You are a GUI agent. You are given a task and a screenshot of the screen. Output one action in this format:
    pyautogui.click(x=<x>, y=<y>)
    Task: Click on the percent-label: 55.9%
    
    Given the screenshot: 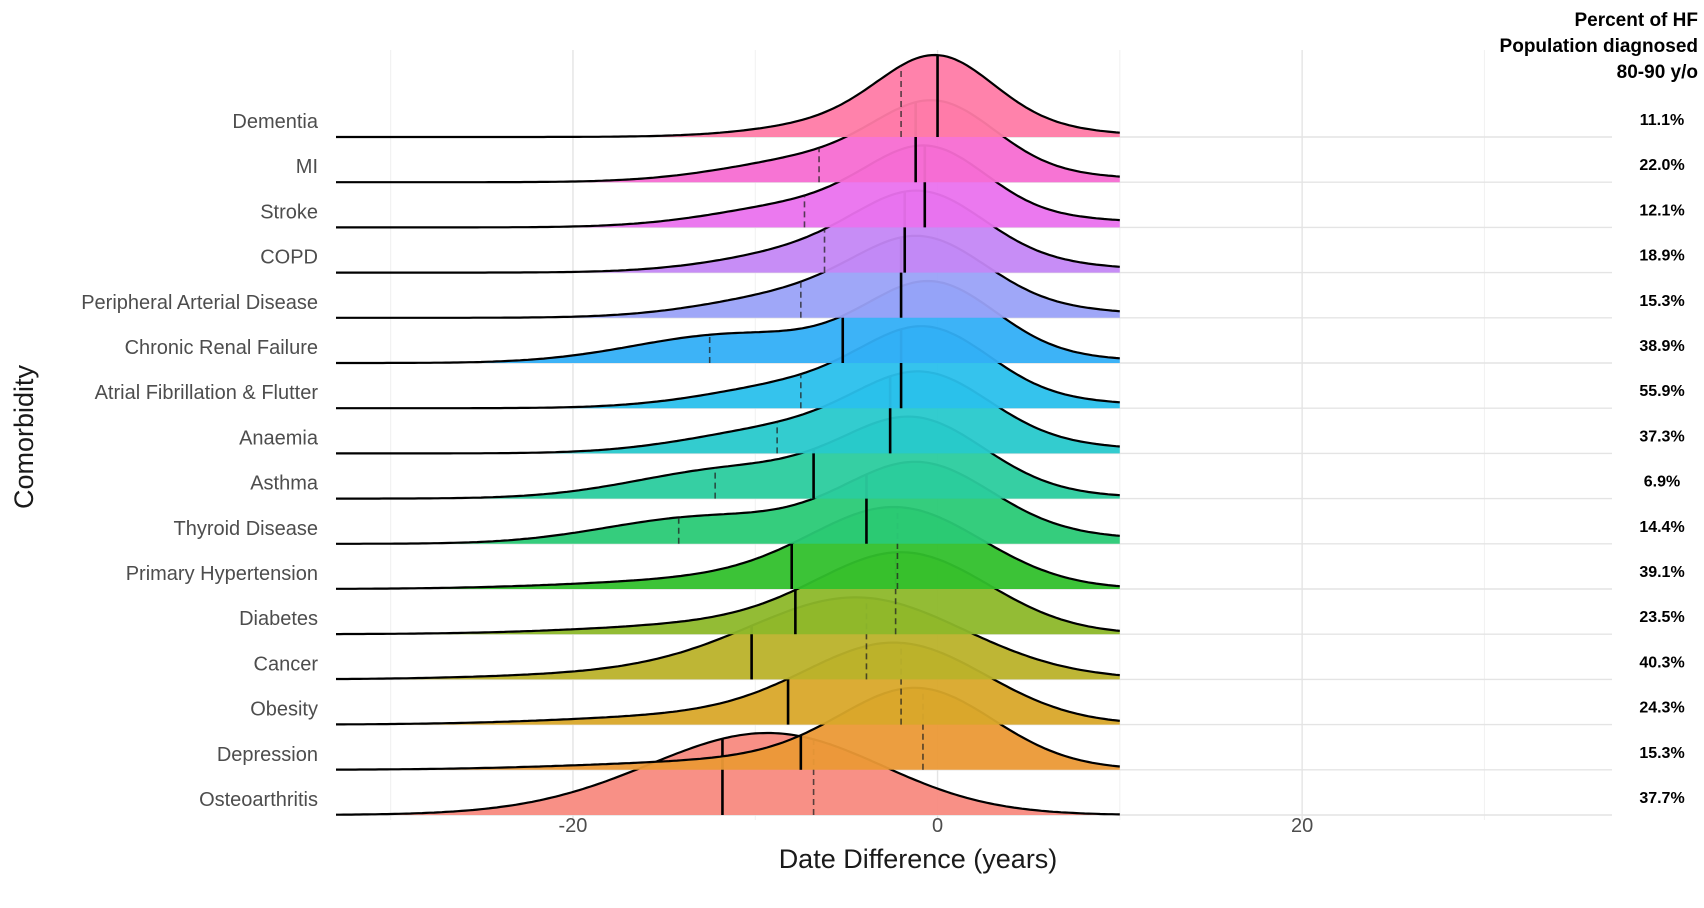 What is the action you would take?
    pyautogui.click(x=1661, y=391)
    